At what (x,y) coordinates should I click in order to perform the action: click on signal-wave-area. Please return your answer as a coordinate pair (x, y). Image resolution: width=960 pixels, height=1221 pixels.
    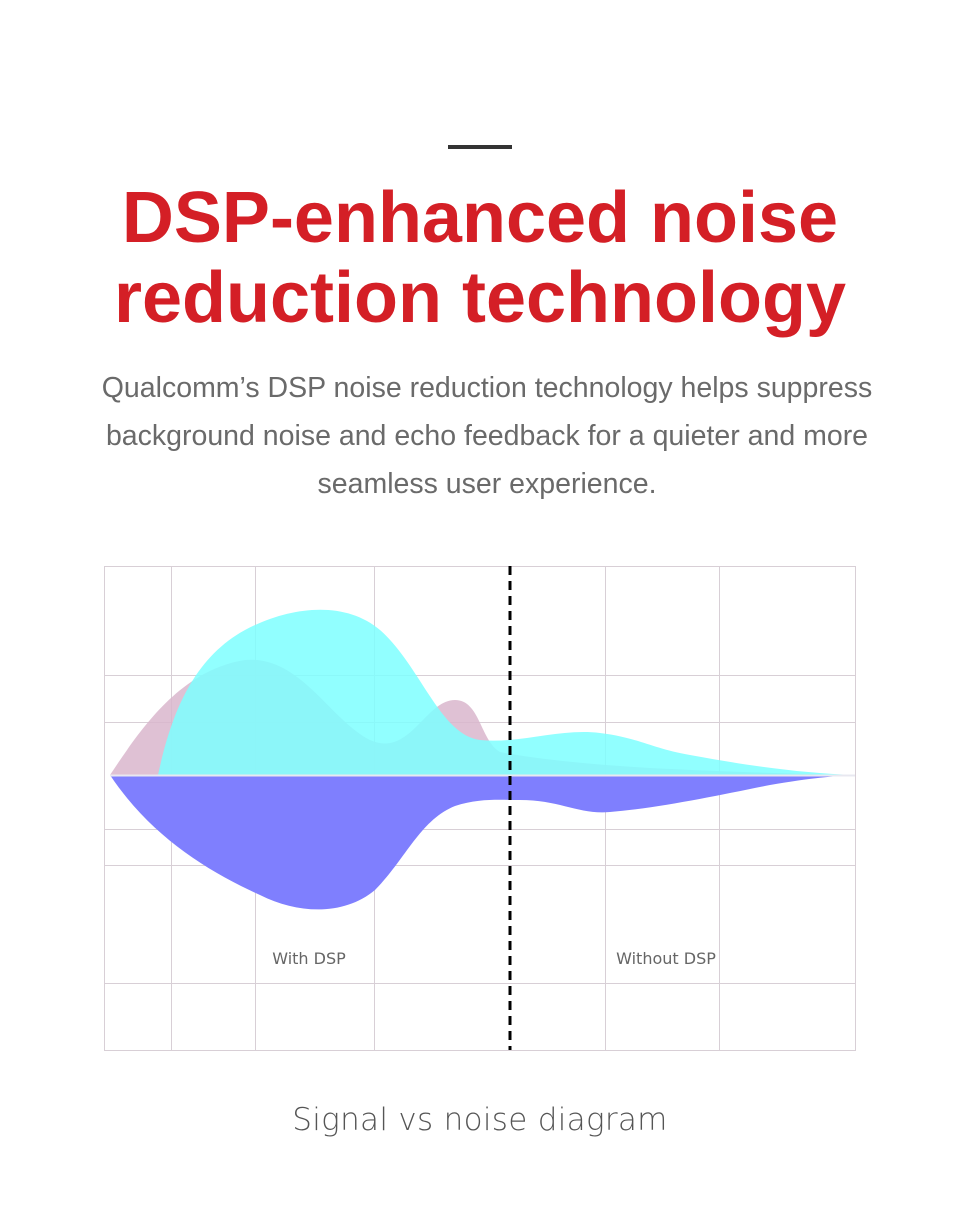
    Looking at the image, I should click on (506, 692).